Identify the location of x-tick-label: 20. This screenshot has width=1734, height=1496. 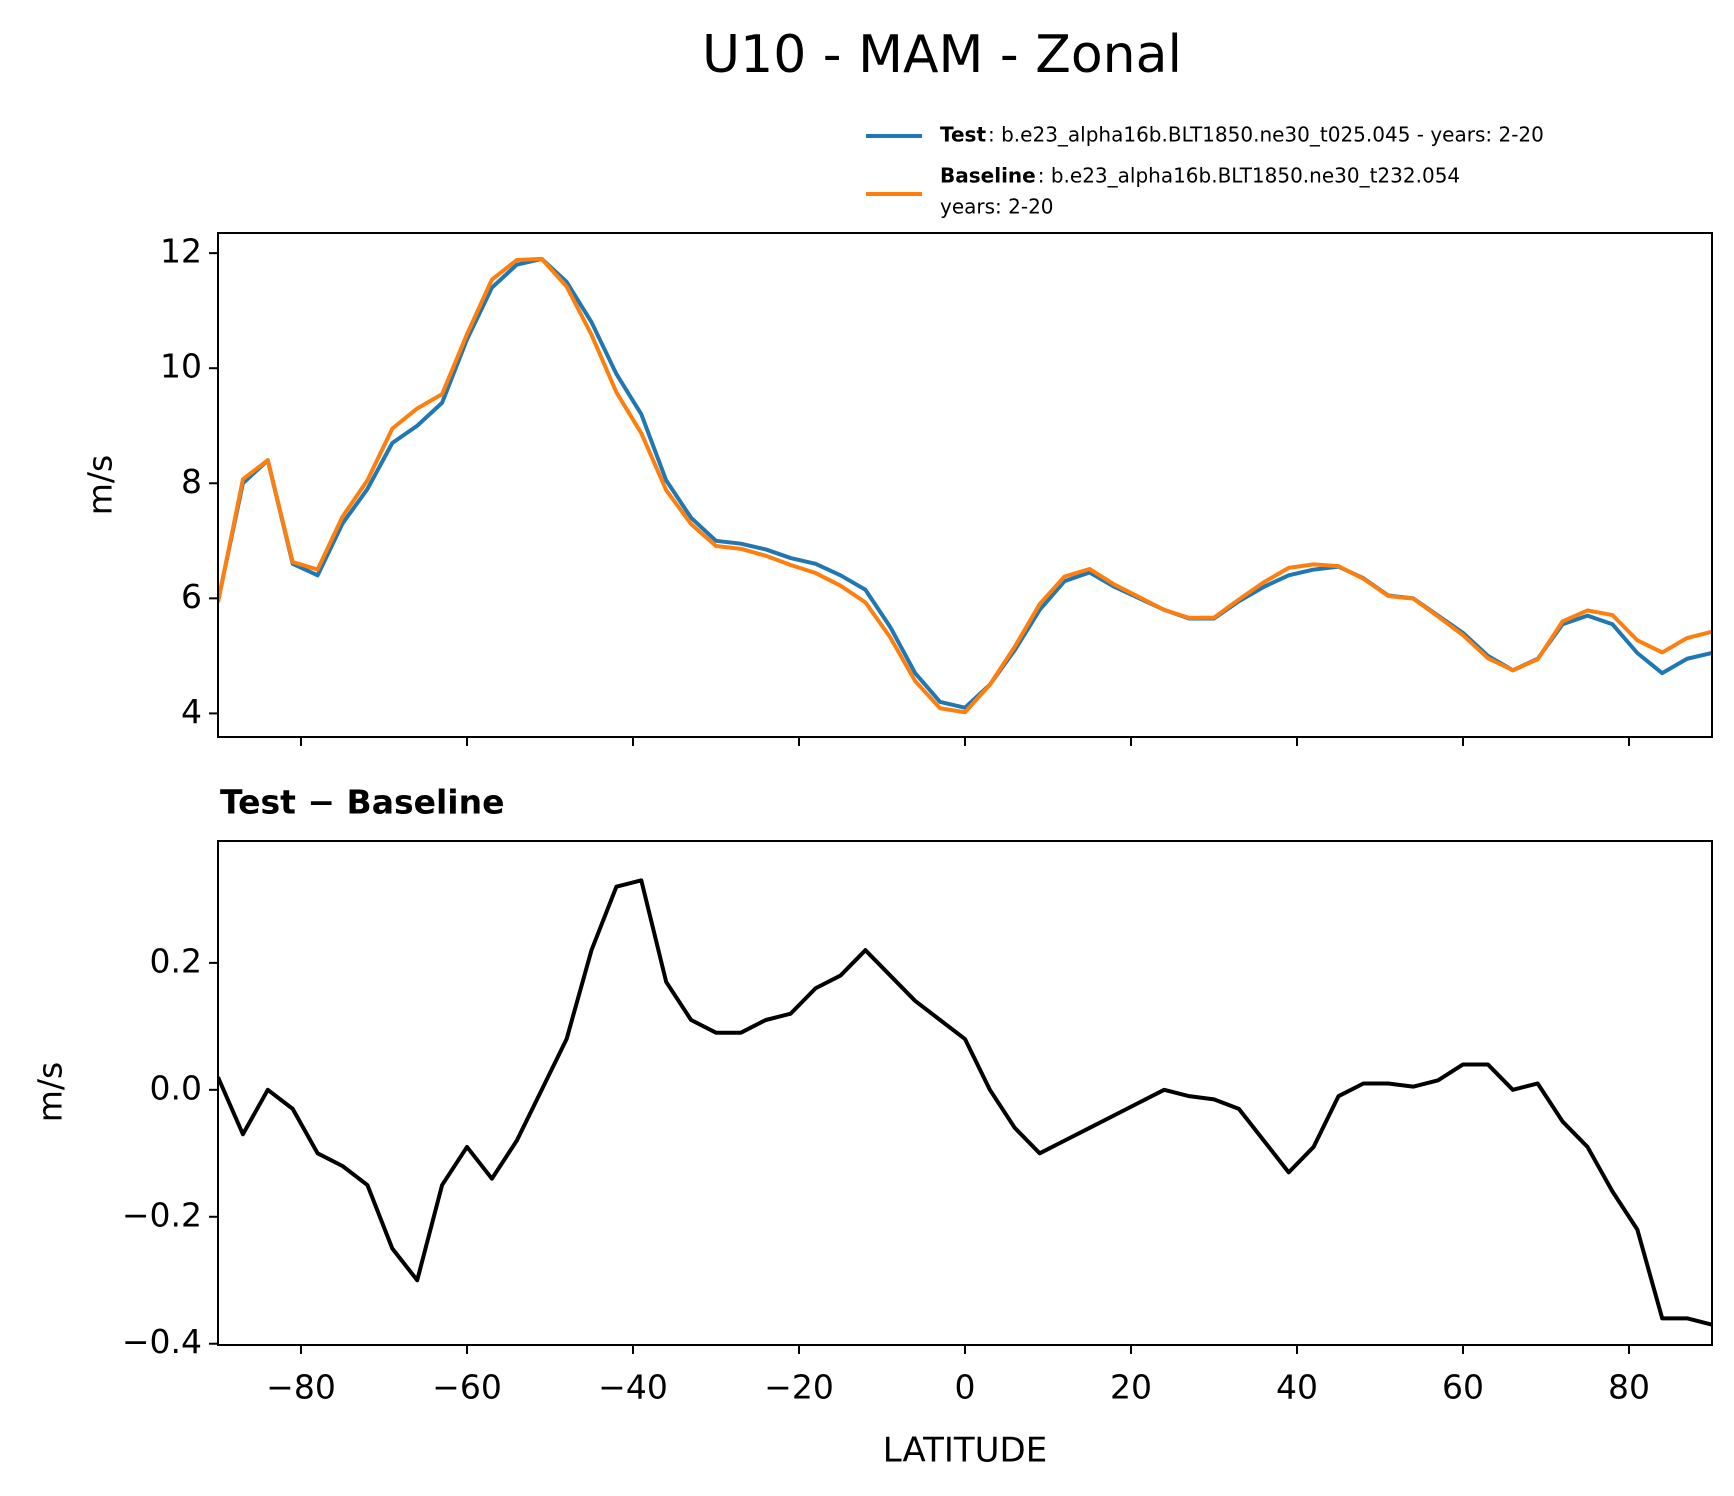
(1131, 1387).